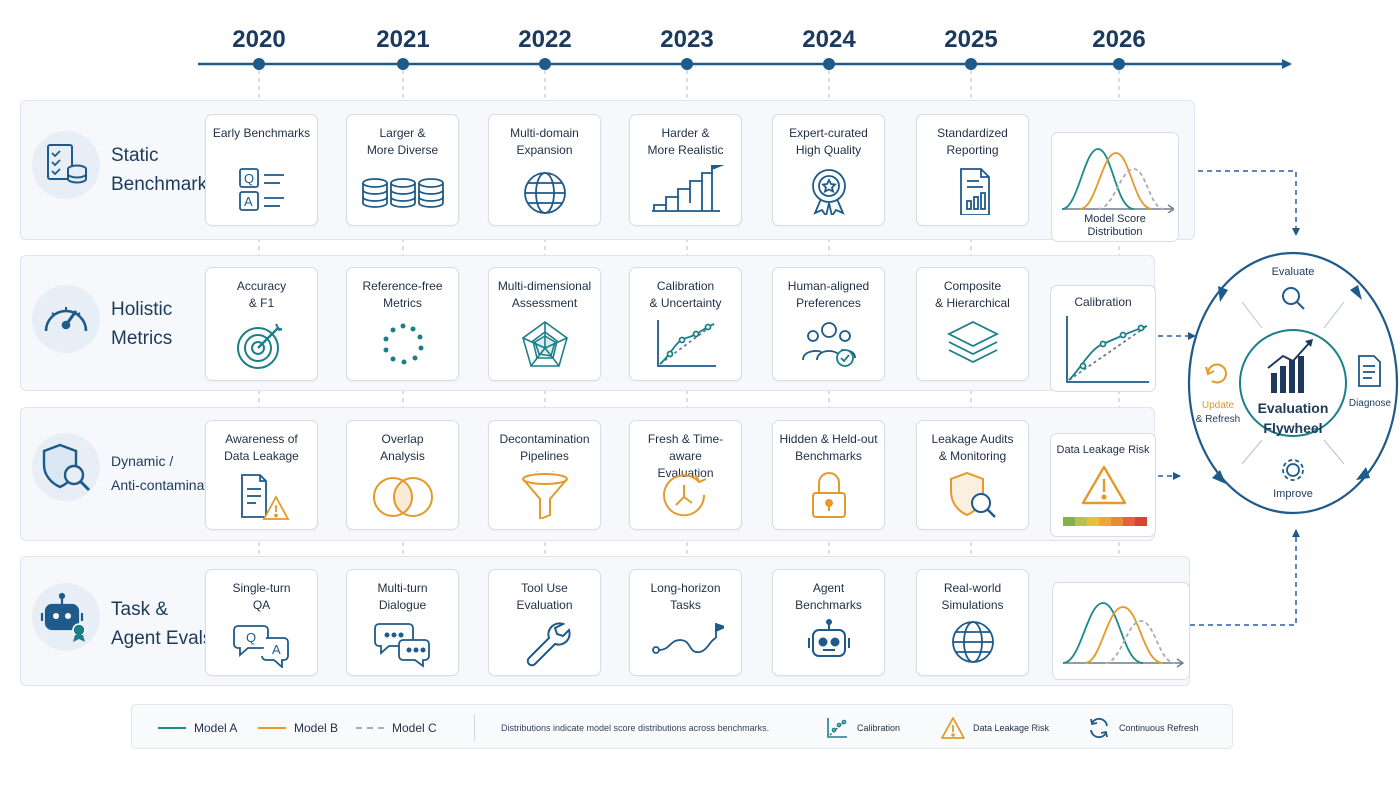  Describe the element at coordinates (262, 346) in the screenshot. I see `target-arrow-icon` at that location.